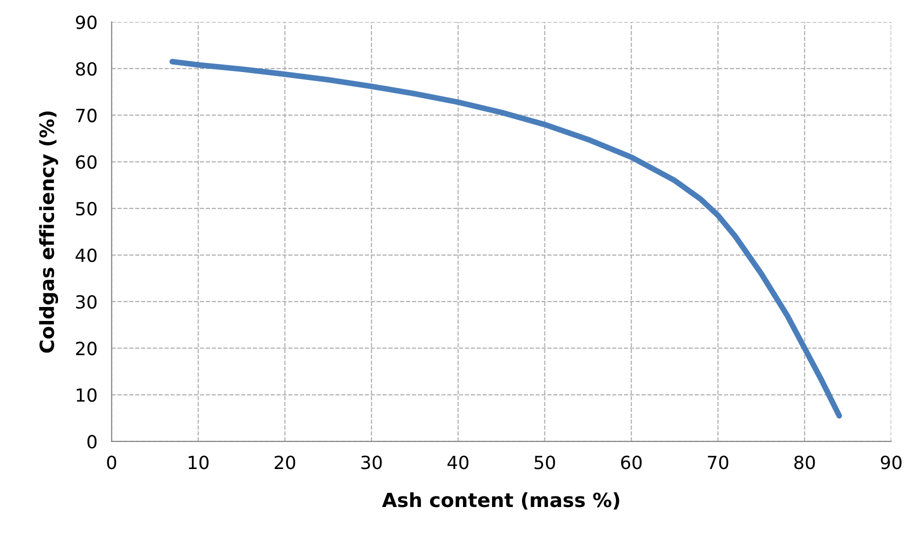  What do you see at coordinates (458, 463) in the screenshot?
I see `x-tick-label: 40` at bounding box center [458, 463].